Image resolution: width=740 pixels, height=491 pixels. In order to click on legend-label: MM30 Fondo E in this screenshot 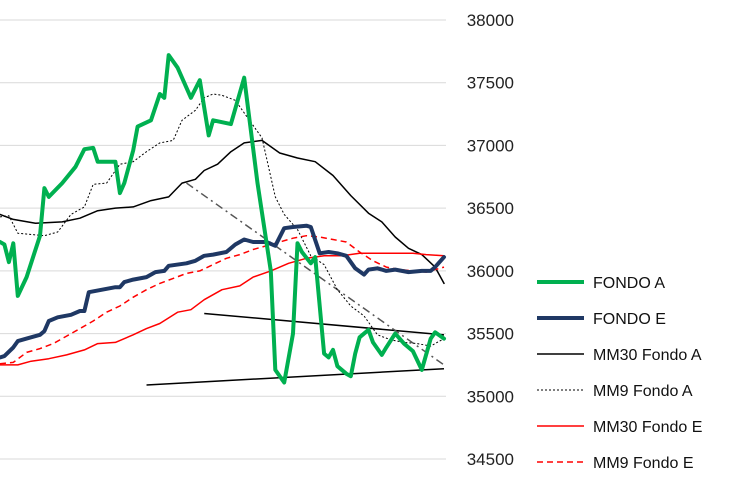, I will do `click(647, 427)`.